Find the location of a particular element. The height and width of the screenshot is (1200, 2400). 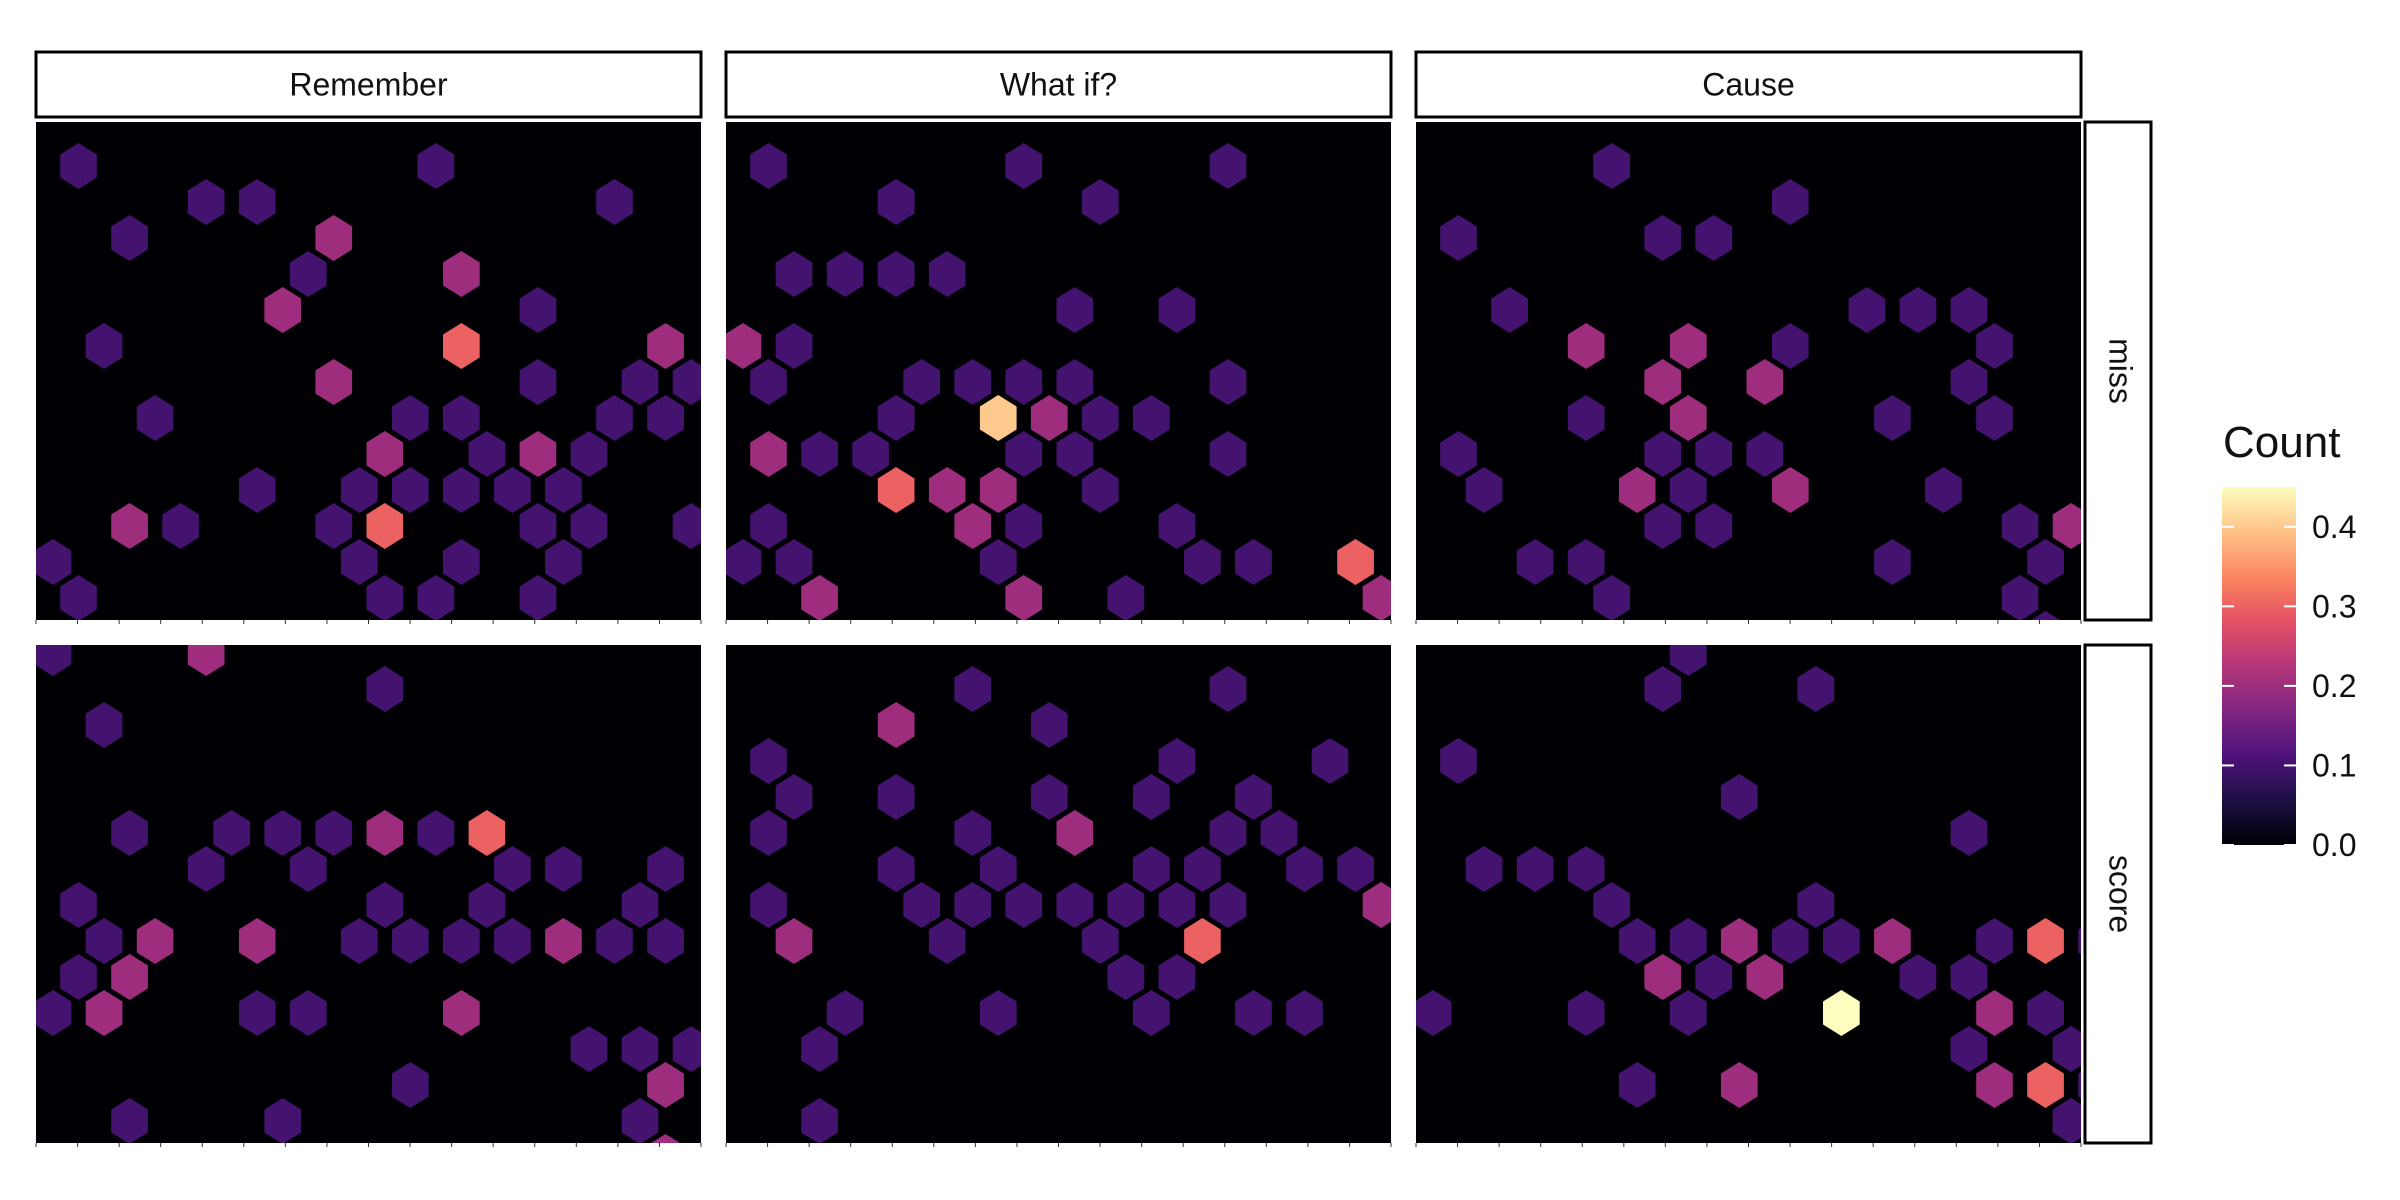

panel-whatif-score is located at coordinates (1058, 896).